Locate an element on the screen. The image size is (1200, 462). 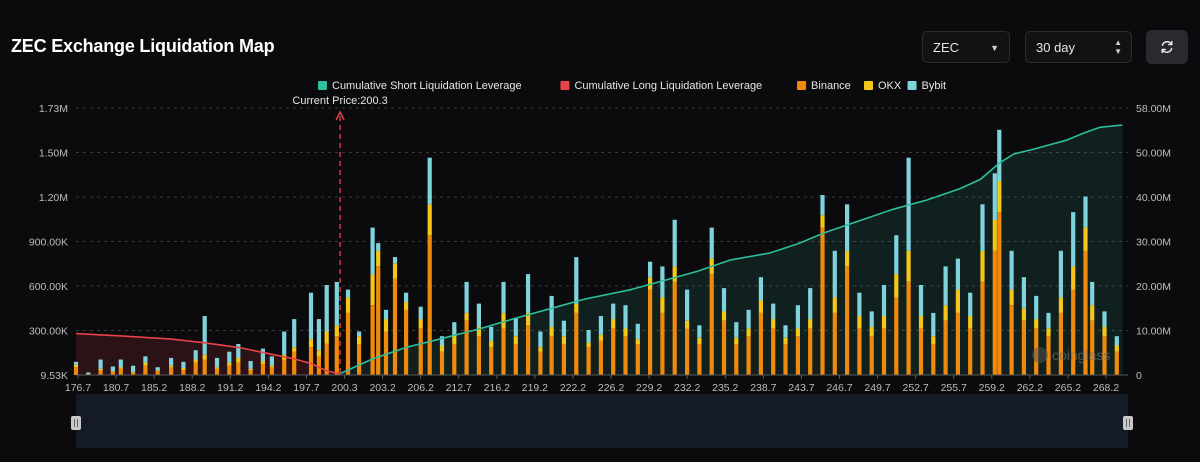
range-select: 30 day ▲ ▼ is located at coordinates (1078, 47).